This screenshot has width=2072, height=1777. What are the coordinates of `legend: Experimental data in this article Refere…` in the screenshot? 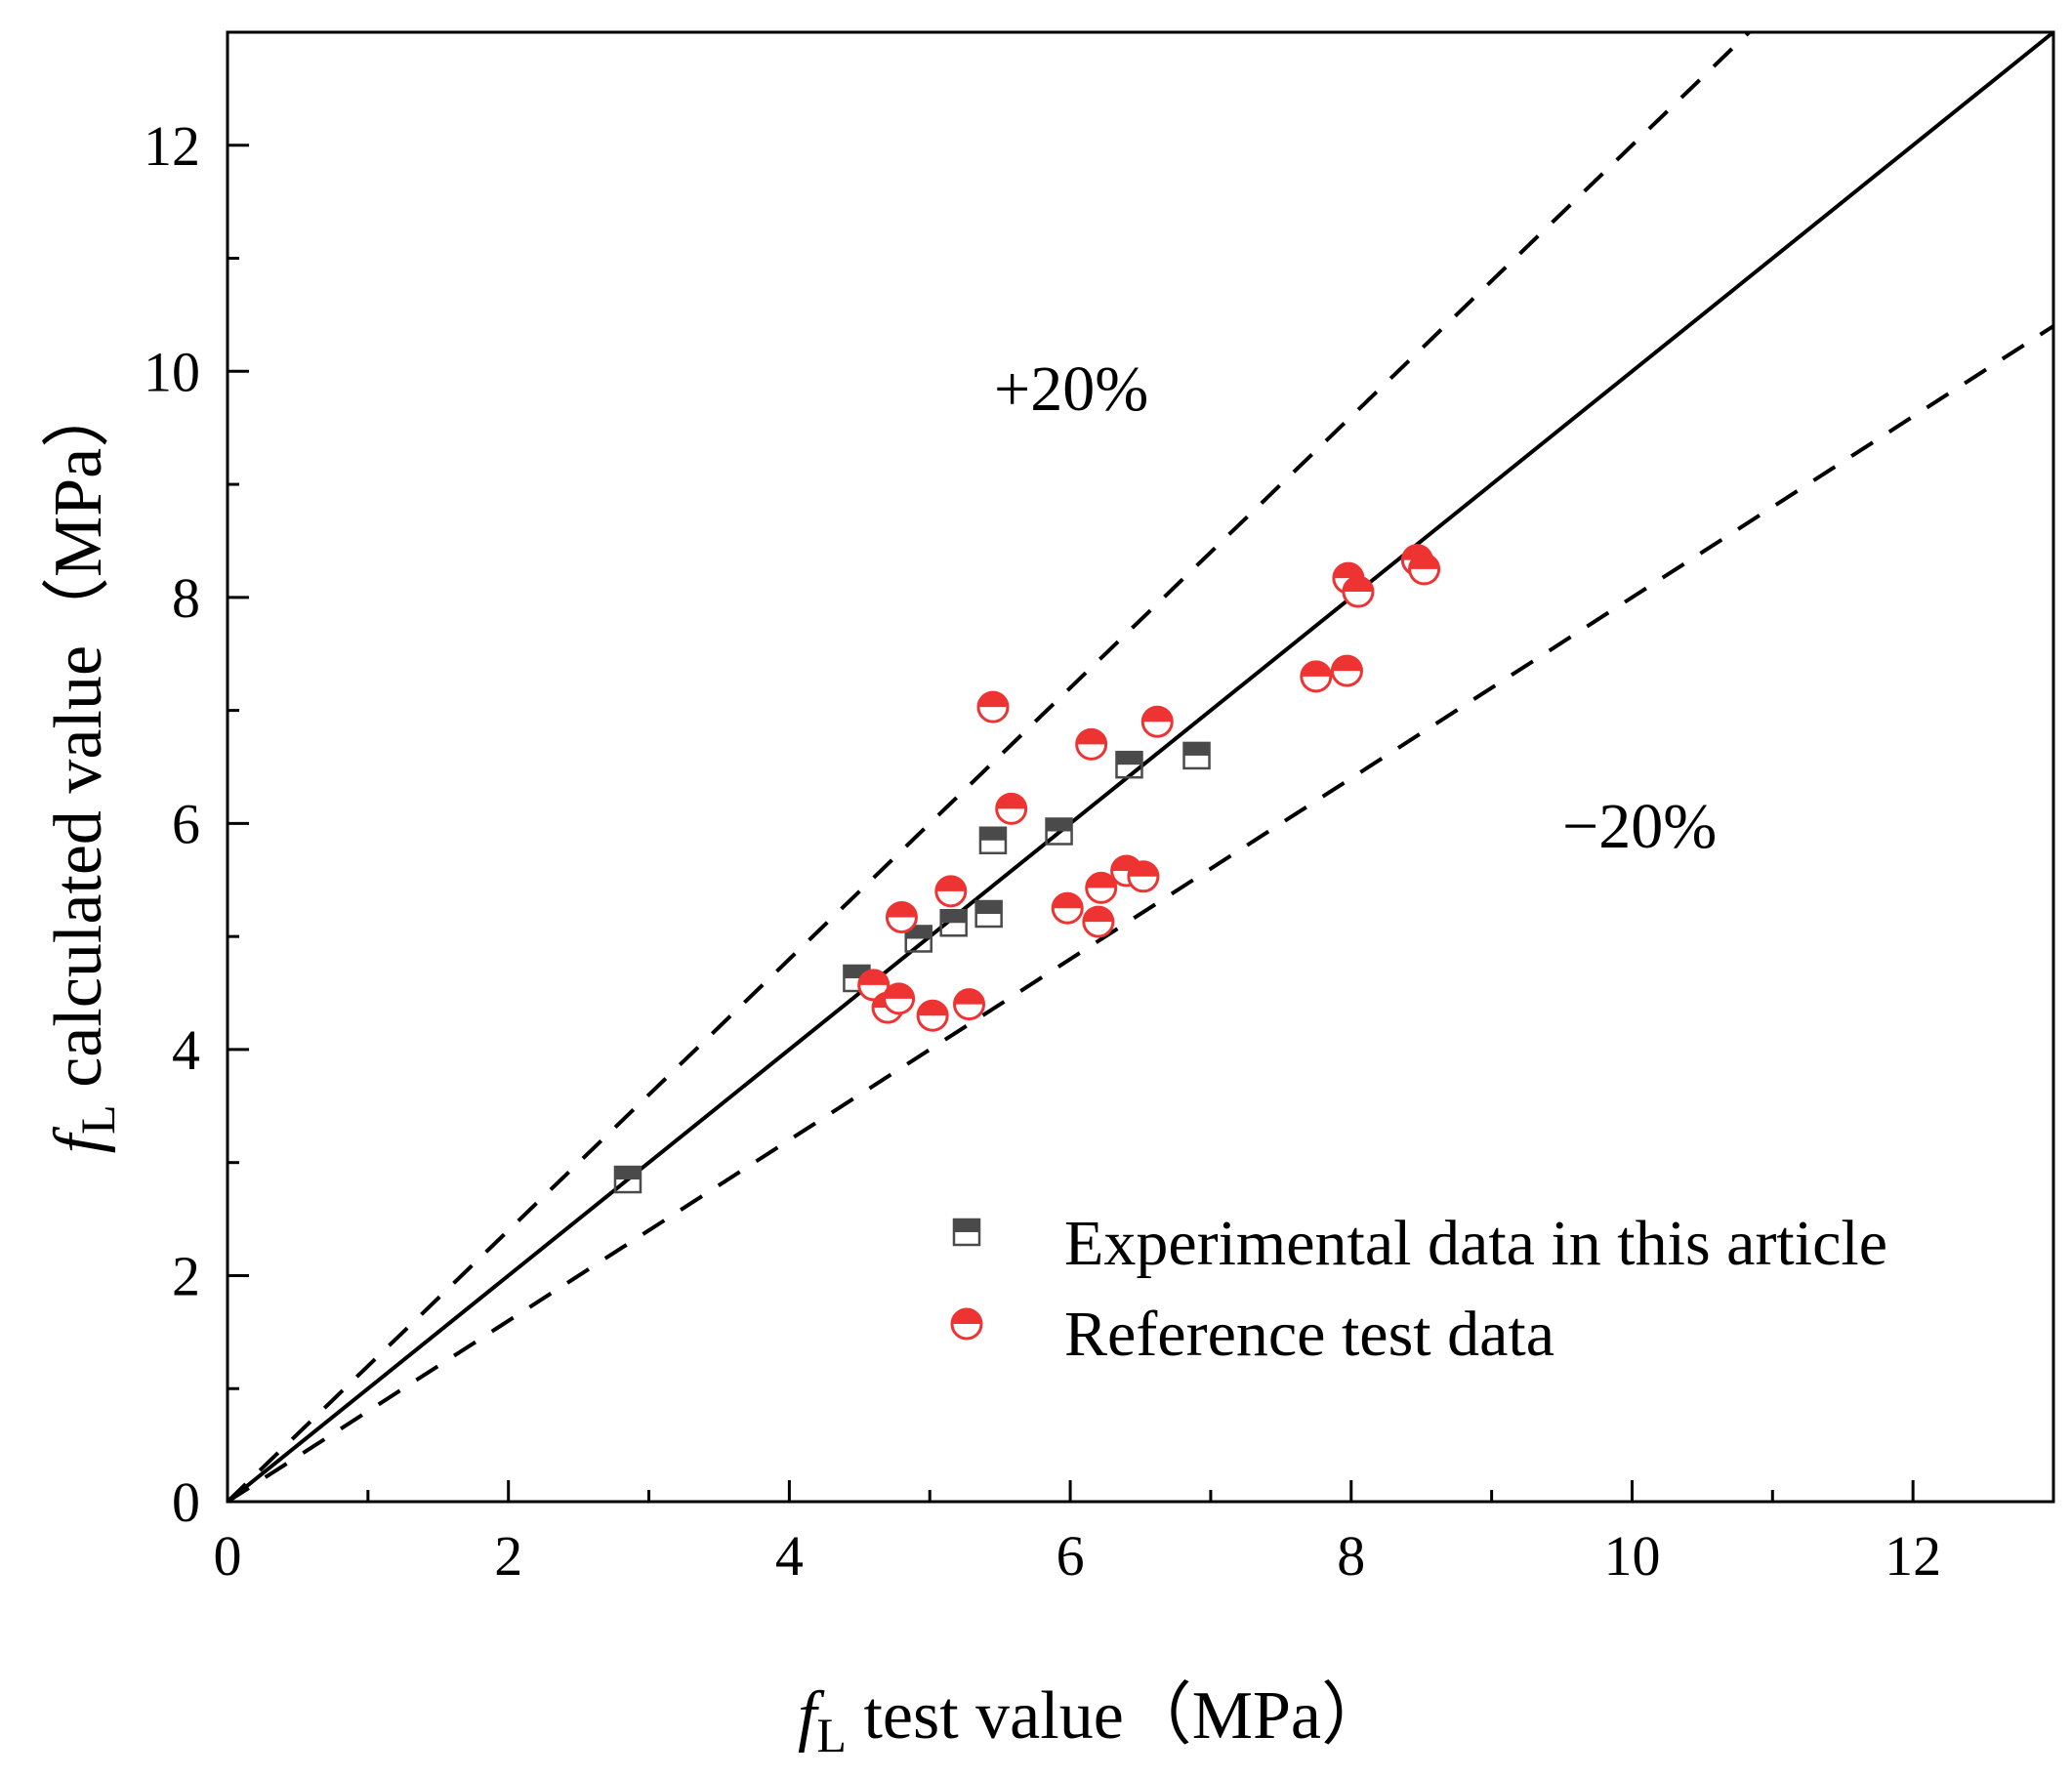 It's located at (1418, 1289).